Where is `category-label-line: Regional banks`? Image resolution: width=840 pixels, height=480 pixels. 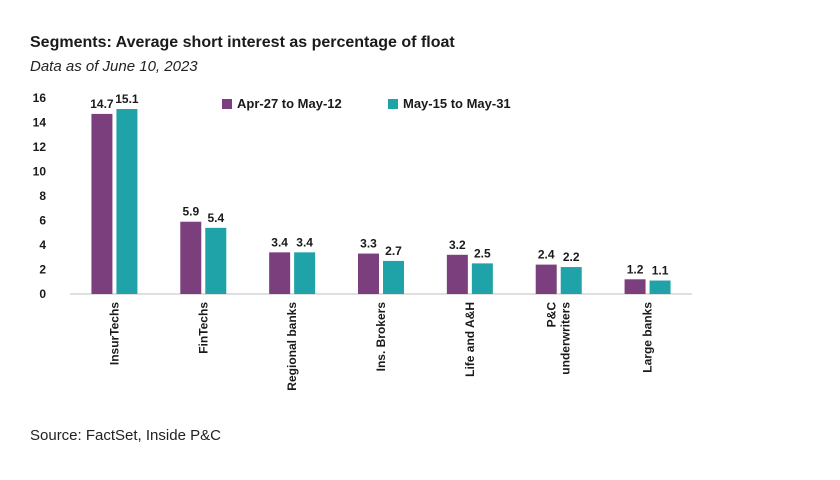
category-label-line: Regional banks is located at coordinates (292, 346).